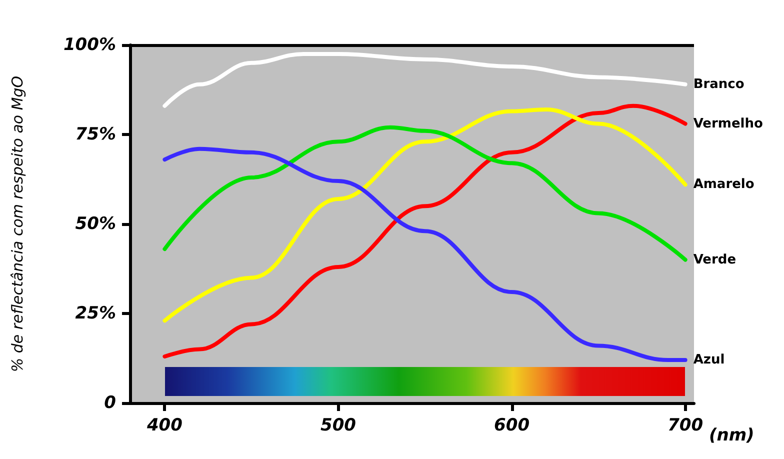 The height and width of the screenshot is (459, 784). What do you see at coordinates (731, 436) in the screenshot?
I see `x-axis-title: (nm)` at bounding box center [731, 436].